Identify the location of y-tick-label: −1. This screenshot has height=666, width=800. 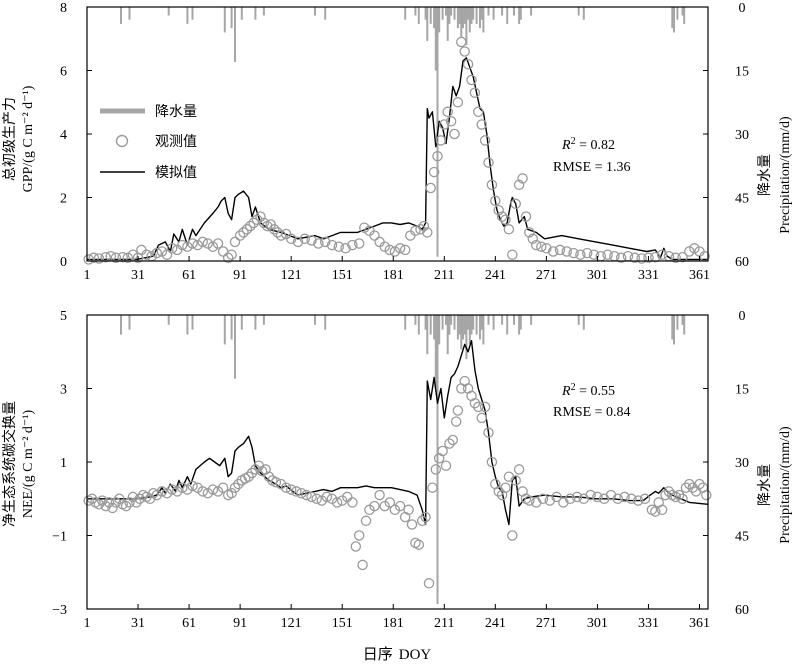
(59, 537).